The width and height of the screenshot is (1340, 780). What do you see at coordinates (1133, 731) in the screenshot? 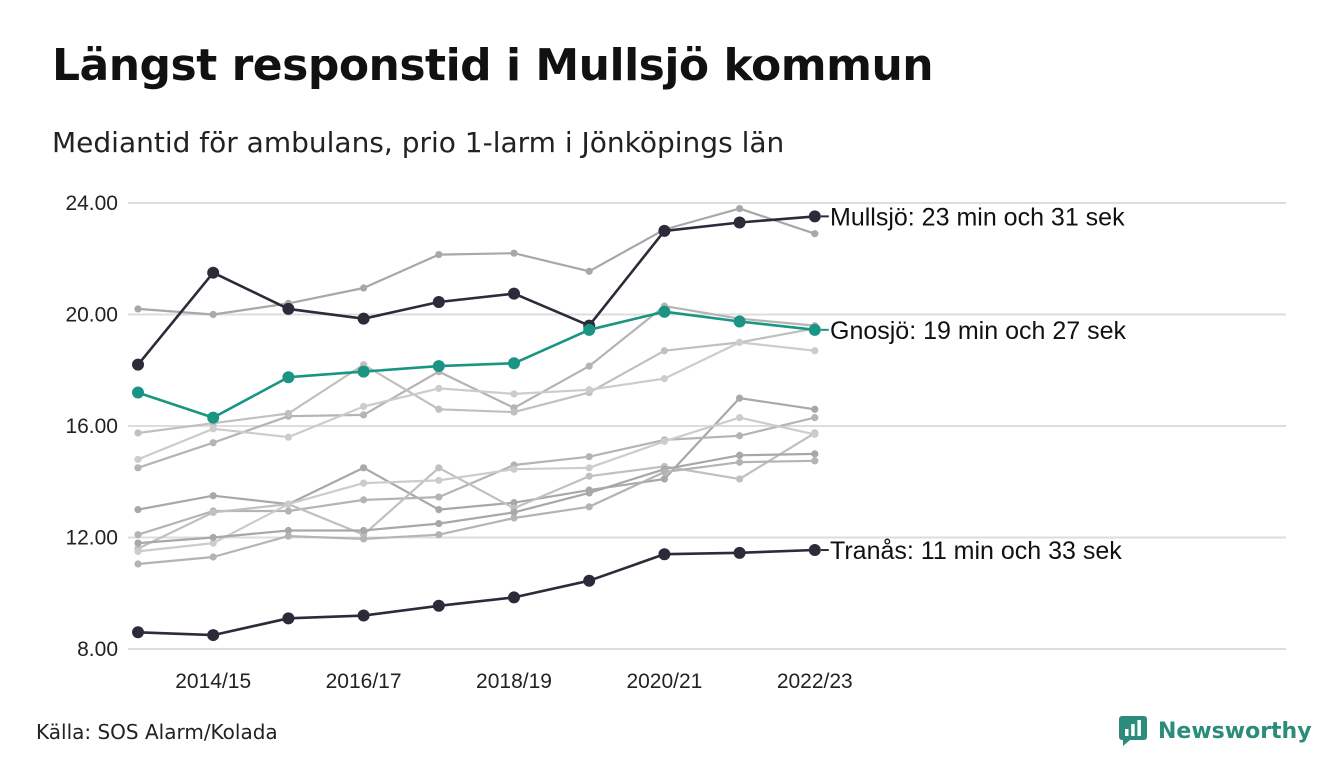
I see `newsworthy-icon` at bounding box center [1133, 731].